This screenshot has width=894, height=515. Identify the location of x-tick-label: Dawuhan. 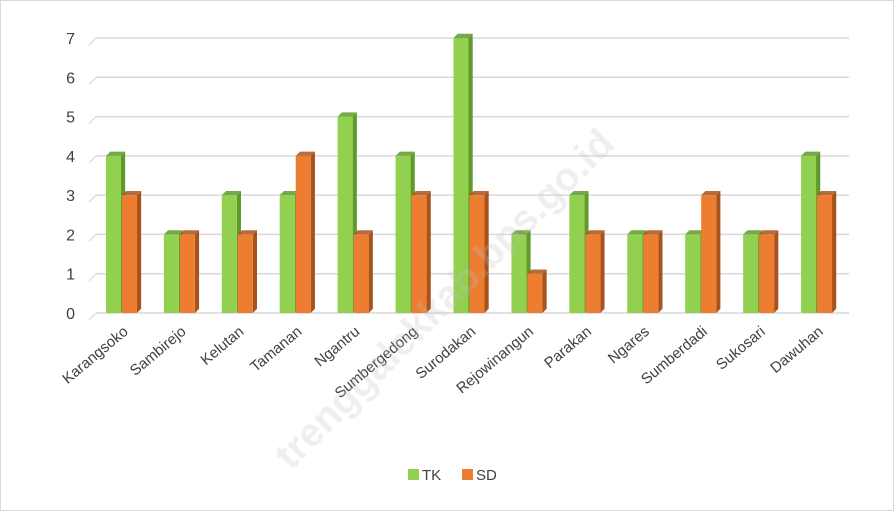
(796, 350).